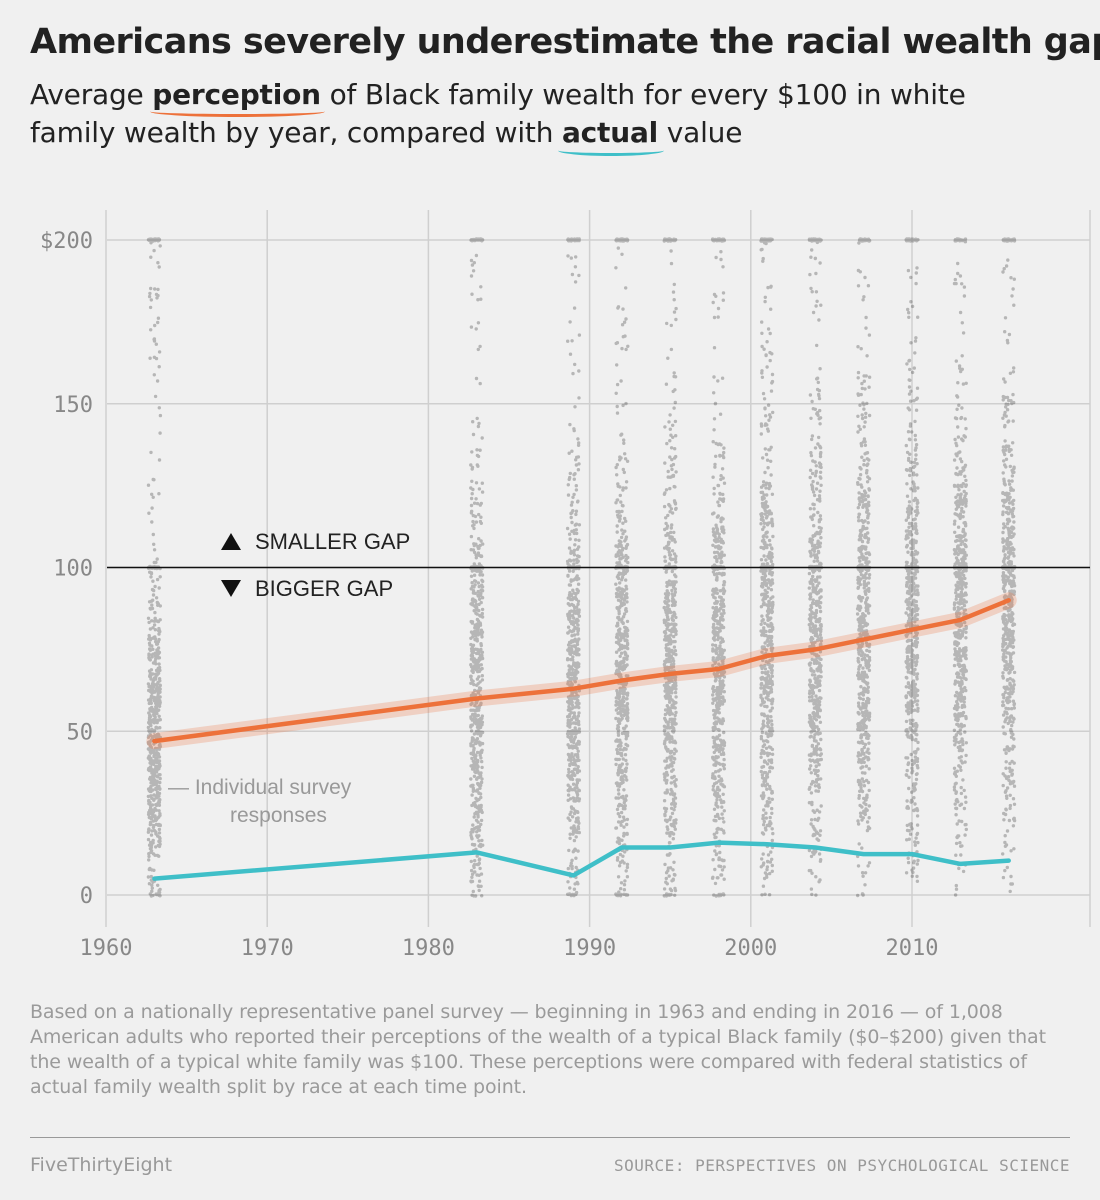 The width and height of the screenshot is (1100, 1200). What do you see at coordinates (86, 896) in the screenshot?
I see `y-tick-label: 0` at bounding box center [86, 896].